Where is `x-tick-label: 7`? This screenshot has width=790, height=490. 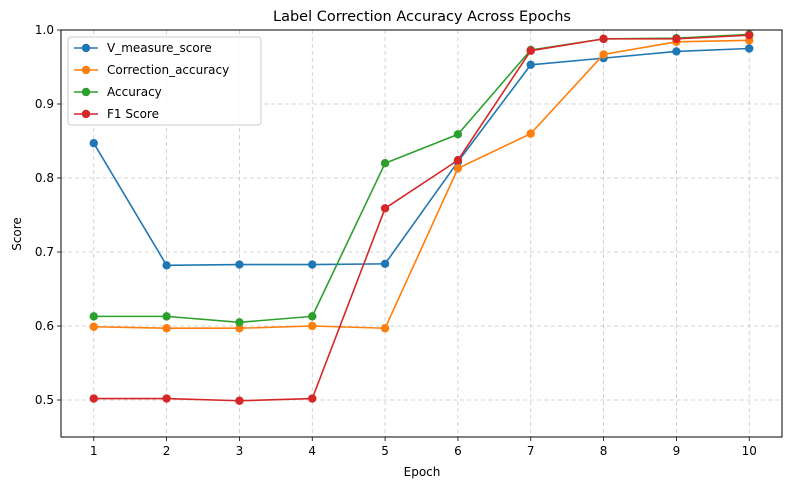
x-tick-label: 7 is located at coordinates (531, 451).